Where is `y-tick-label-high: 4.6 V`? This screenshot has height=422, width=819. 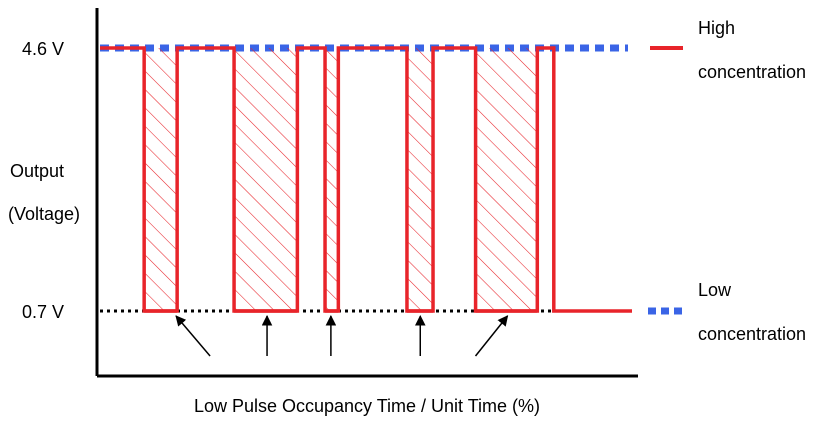 y-tick-label-high: 4.6 V is located at coordinates (43, 49).